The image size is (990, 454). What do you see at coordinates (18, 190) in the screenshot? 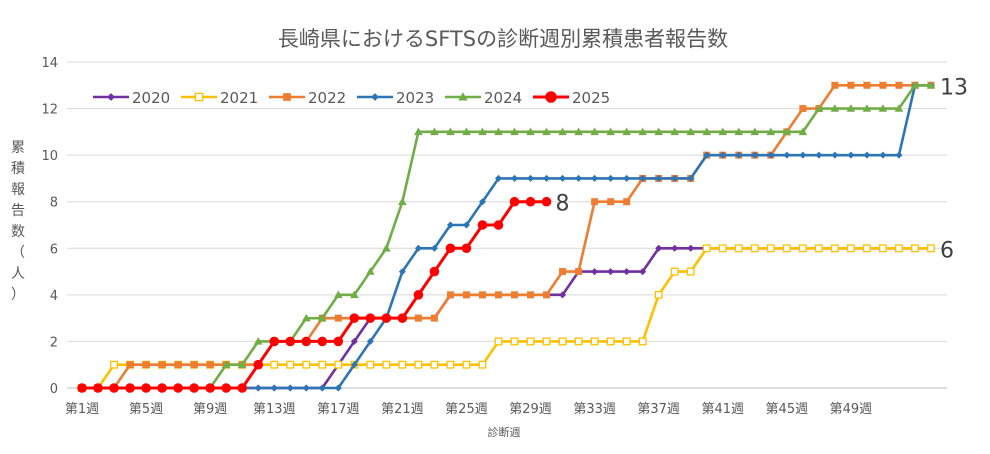
I see `y-label-char: 報` at bounding box center [18, 190].